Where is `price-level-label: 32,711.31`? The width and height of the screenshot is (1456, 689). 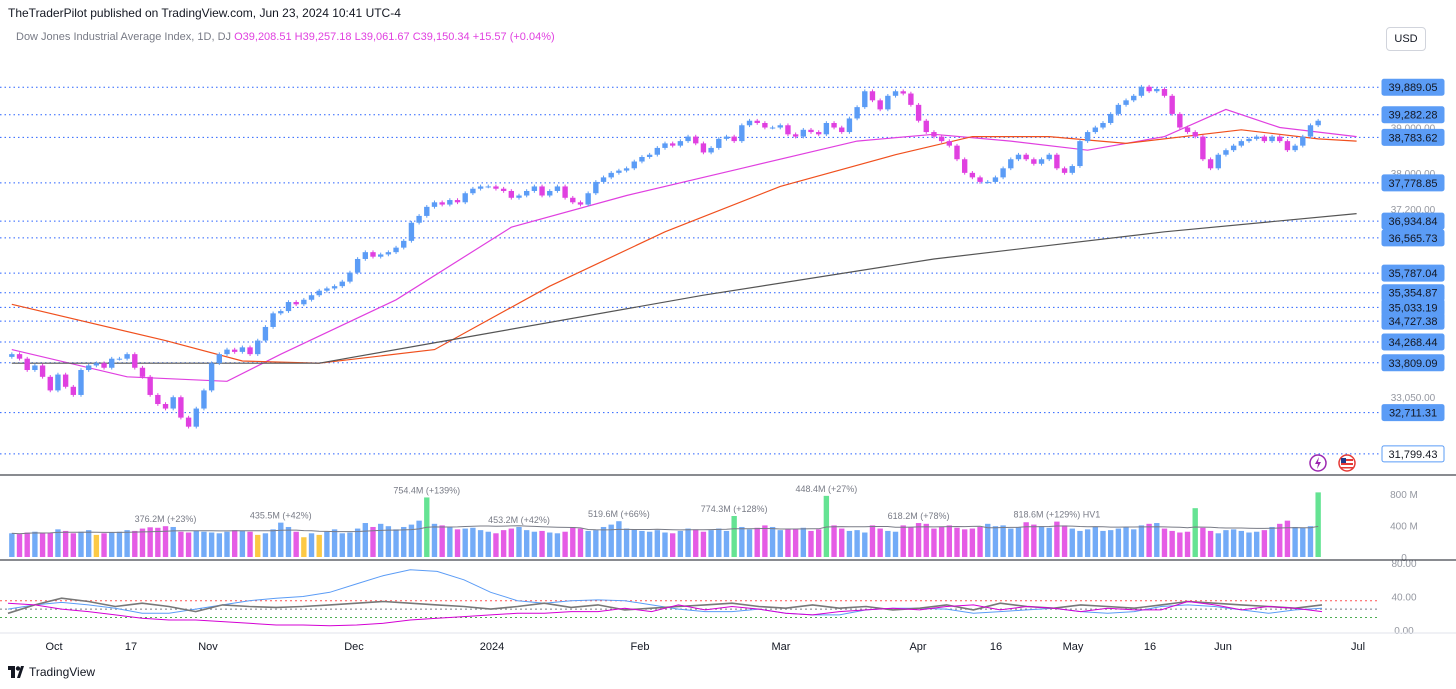
price-level-label: 32,711.31 is located at coordinates (1413, 413).